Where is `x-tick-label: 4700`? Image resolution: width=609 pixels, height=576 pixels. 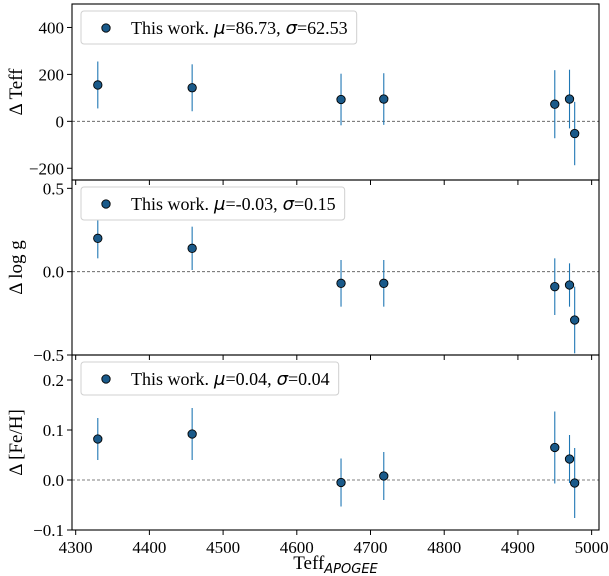
x-tick-label: 4700 is located at coordinates (371, 547).